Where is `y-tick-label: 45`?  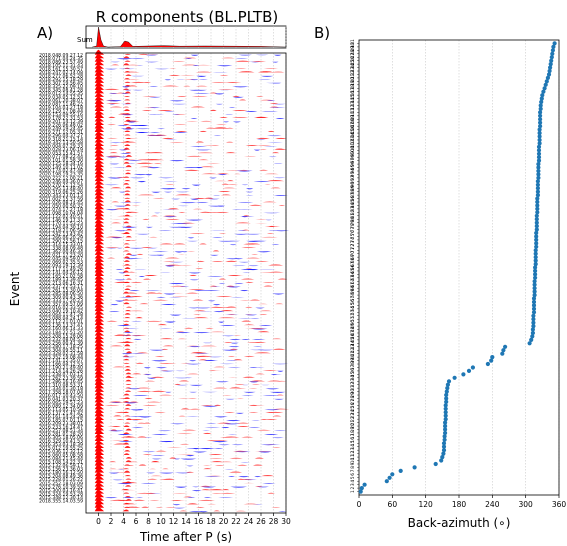
y-tick-label: 45 is located at coordinates (353, 340).